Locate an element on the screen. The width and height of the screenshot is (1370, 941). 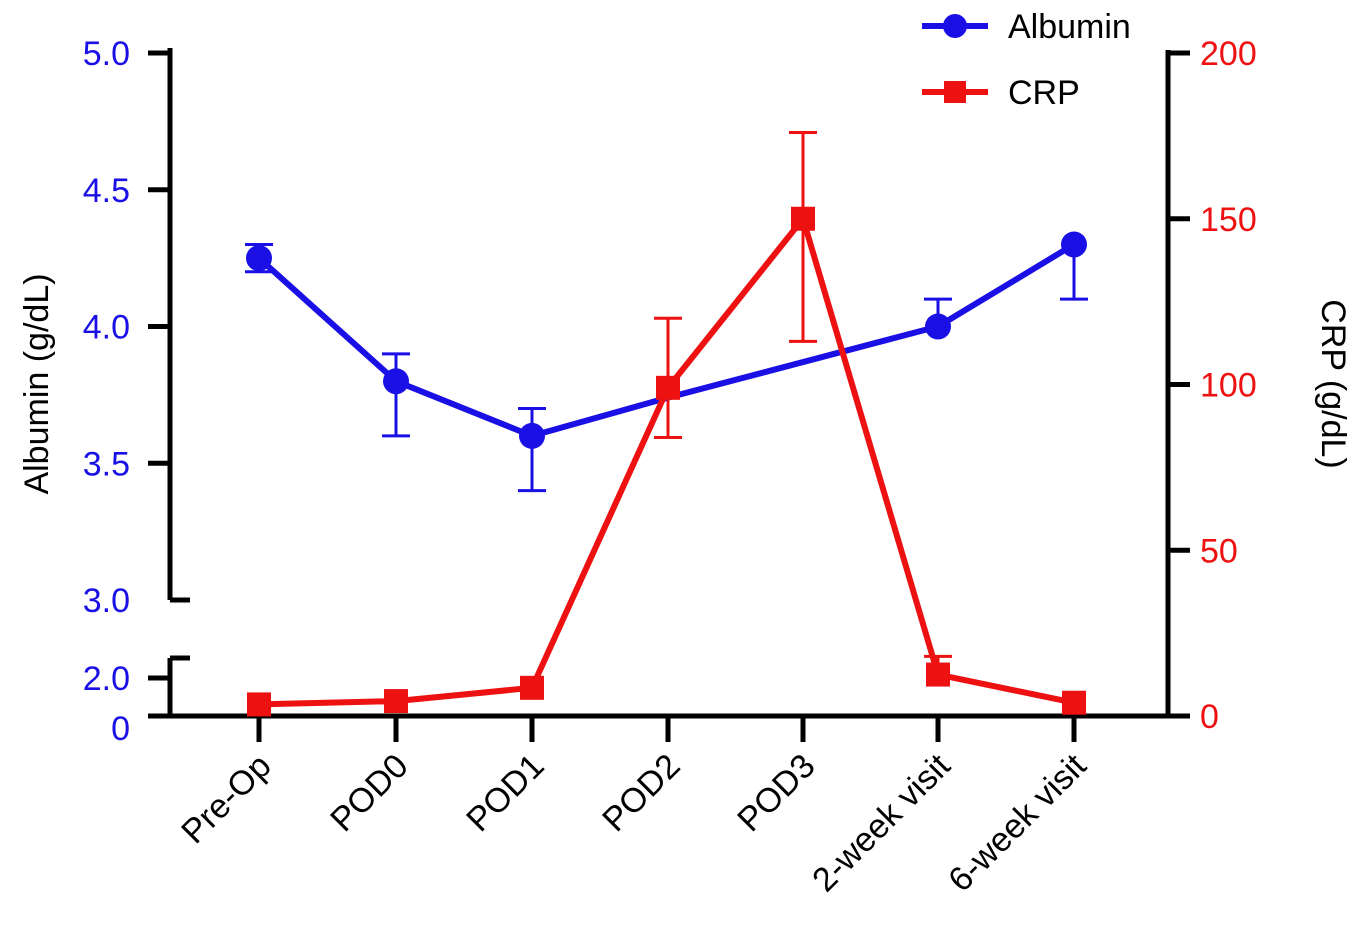
legend-albumin-marker is located at coordinates (955, 26).